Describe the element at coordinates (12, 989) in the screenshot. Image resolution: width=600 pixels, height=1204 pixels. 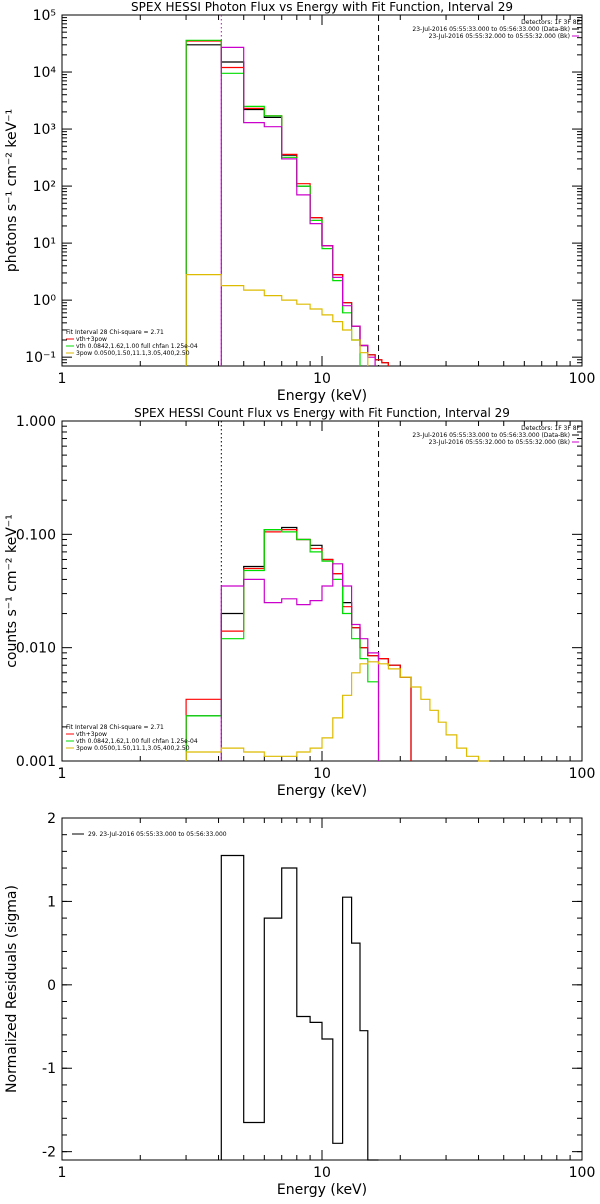
I see `y-axis-label: Normalized Residuals (sigma)` at that location.